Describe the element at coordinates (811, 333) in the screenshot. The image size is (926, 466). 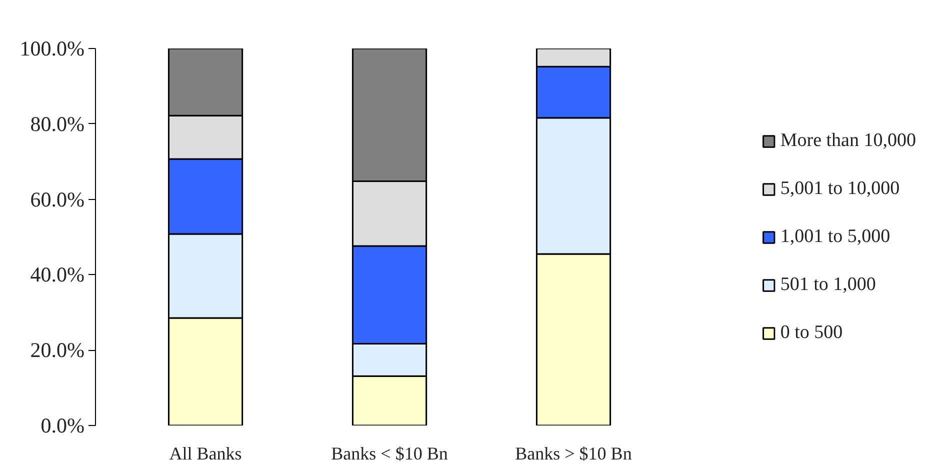
I see `legend-label: 0 to 500` at that location.